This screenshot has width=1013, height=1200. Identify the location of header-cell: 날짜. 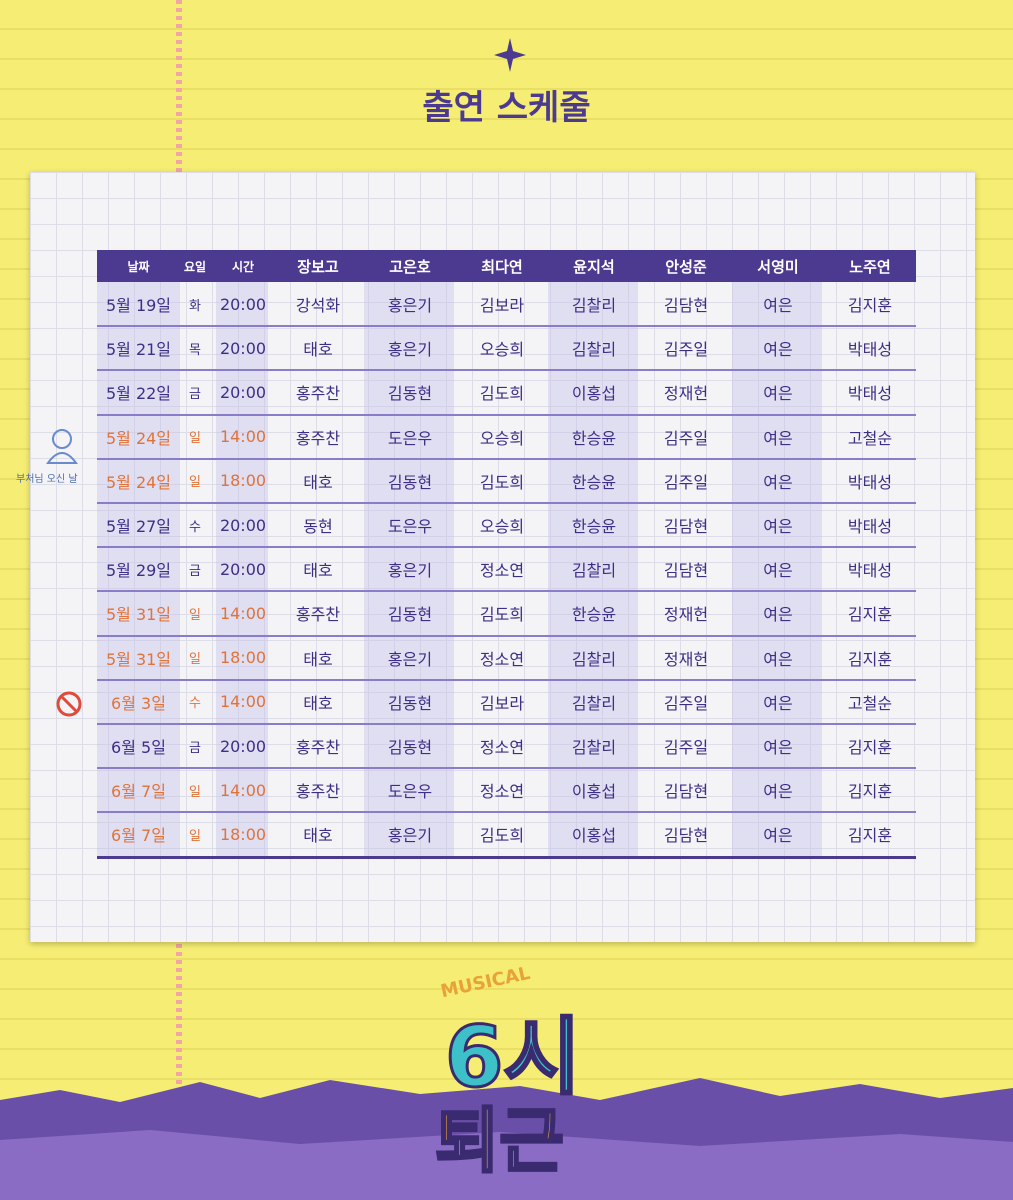
(138, 266).